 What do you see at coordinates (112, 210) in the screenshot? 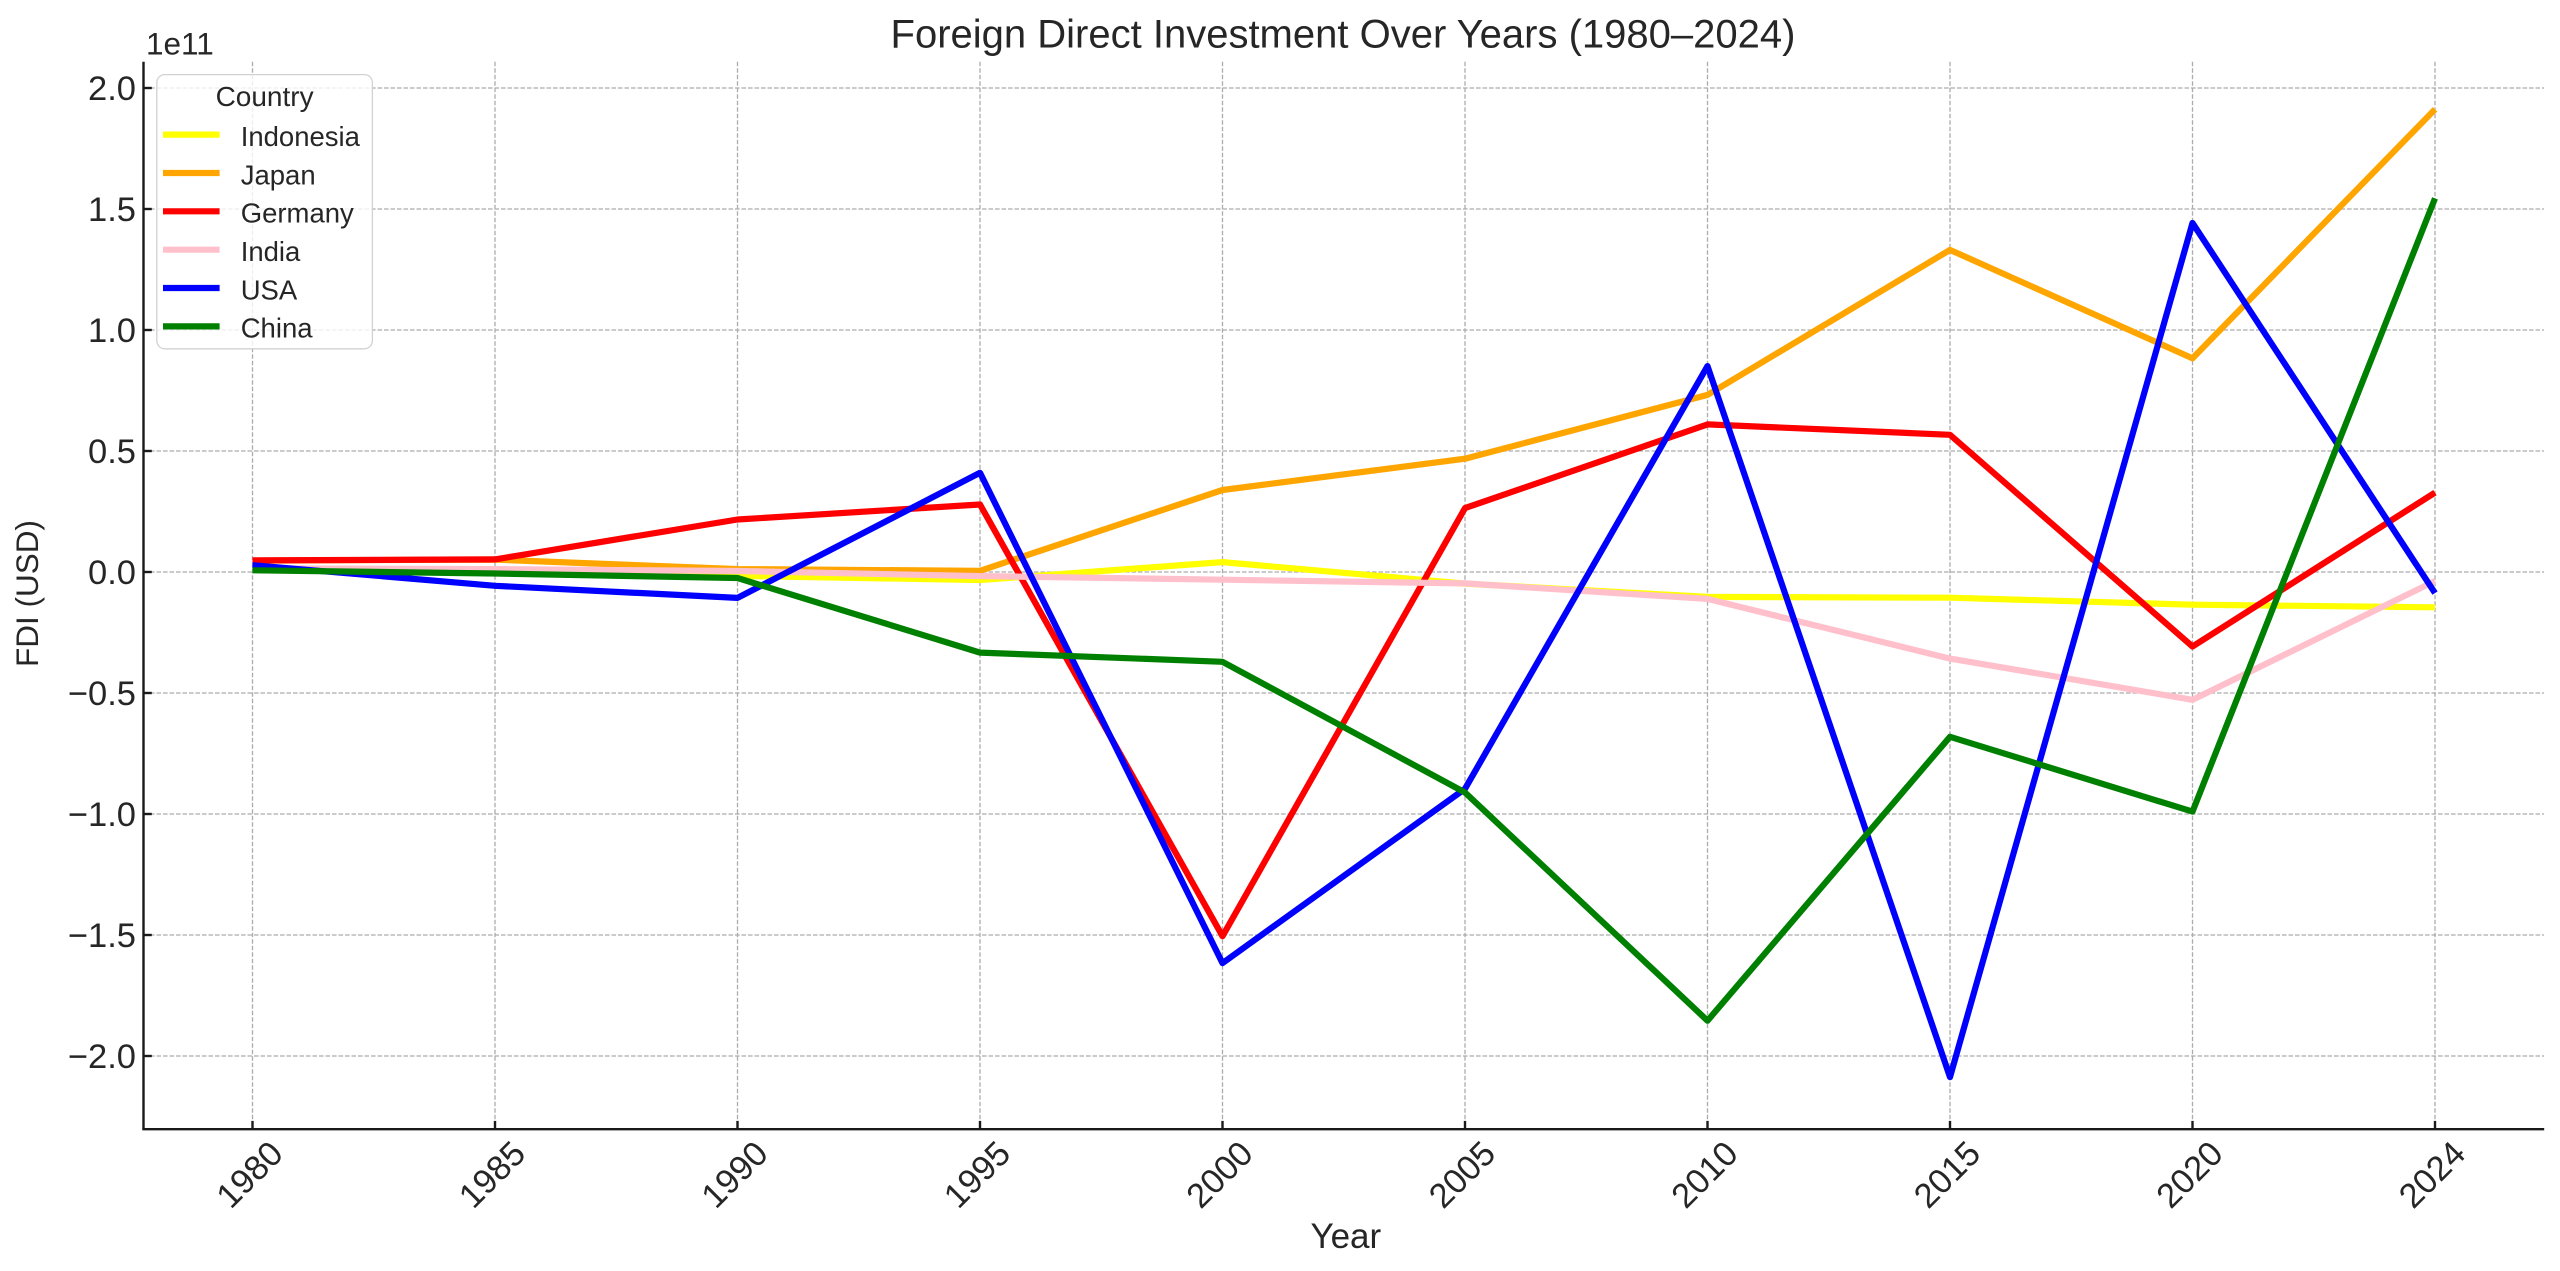
I see `svg-text: 1.5` at bounding box center [112, 210].